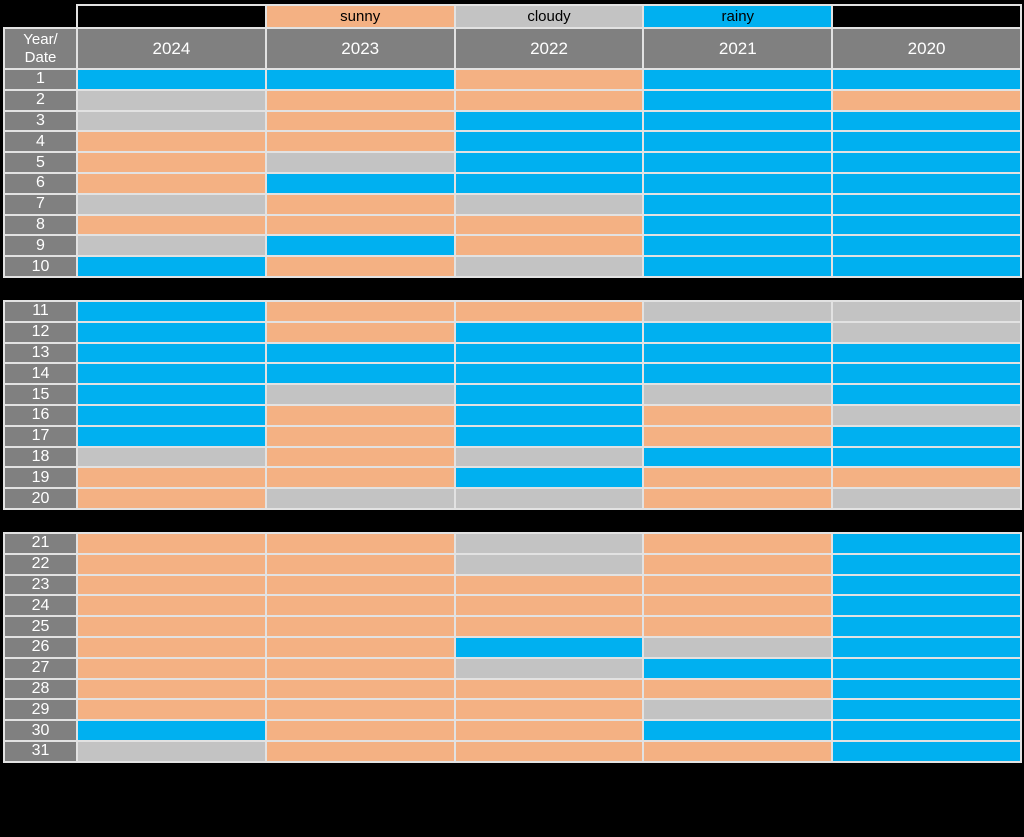 The height and width of the screenshot is (837, 1024). I want to click on weather-cell-2023-30-sunny, so click(360, 730).